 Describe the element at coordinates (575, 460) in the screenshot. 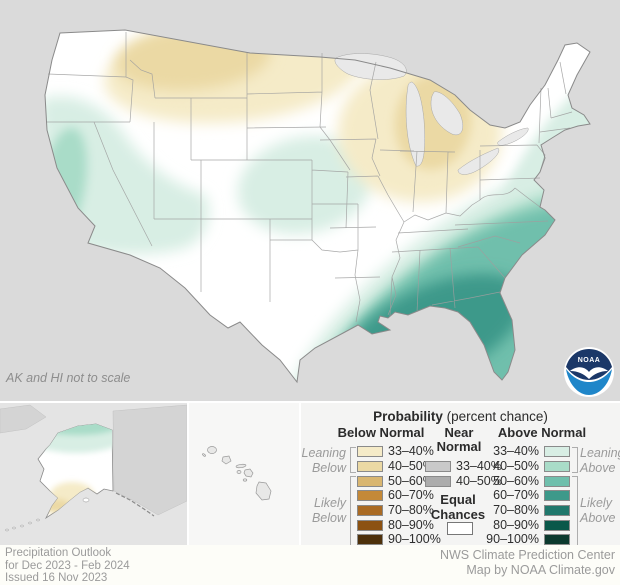

I see `bracket-leaning-above` at that location.